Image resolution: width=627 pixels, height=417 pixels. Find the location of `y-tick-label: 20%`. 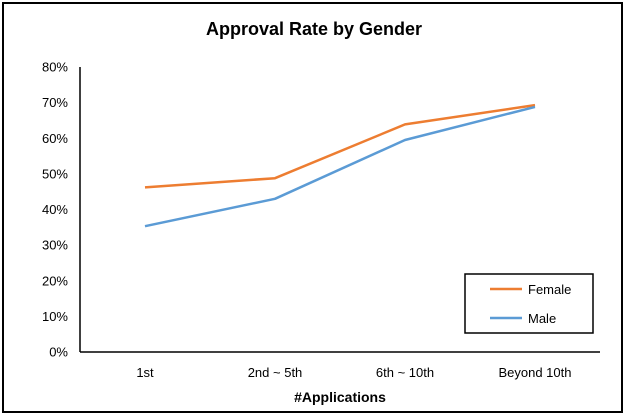

y-tick-label: 20% is located at coordinates (55, 280).